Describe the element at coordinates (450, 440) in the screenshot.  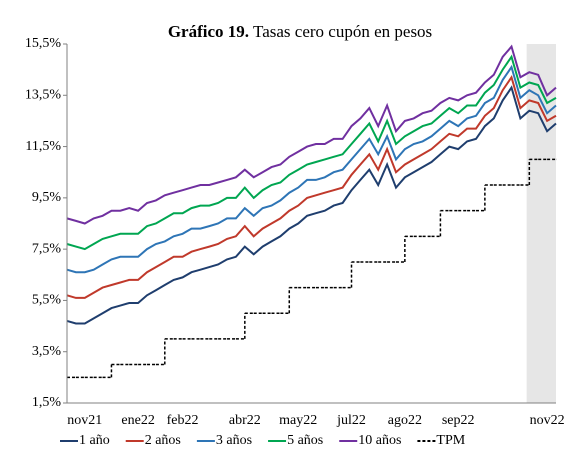
I see `legend-label: TPM` at that location.